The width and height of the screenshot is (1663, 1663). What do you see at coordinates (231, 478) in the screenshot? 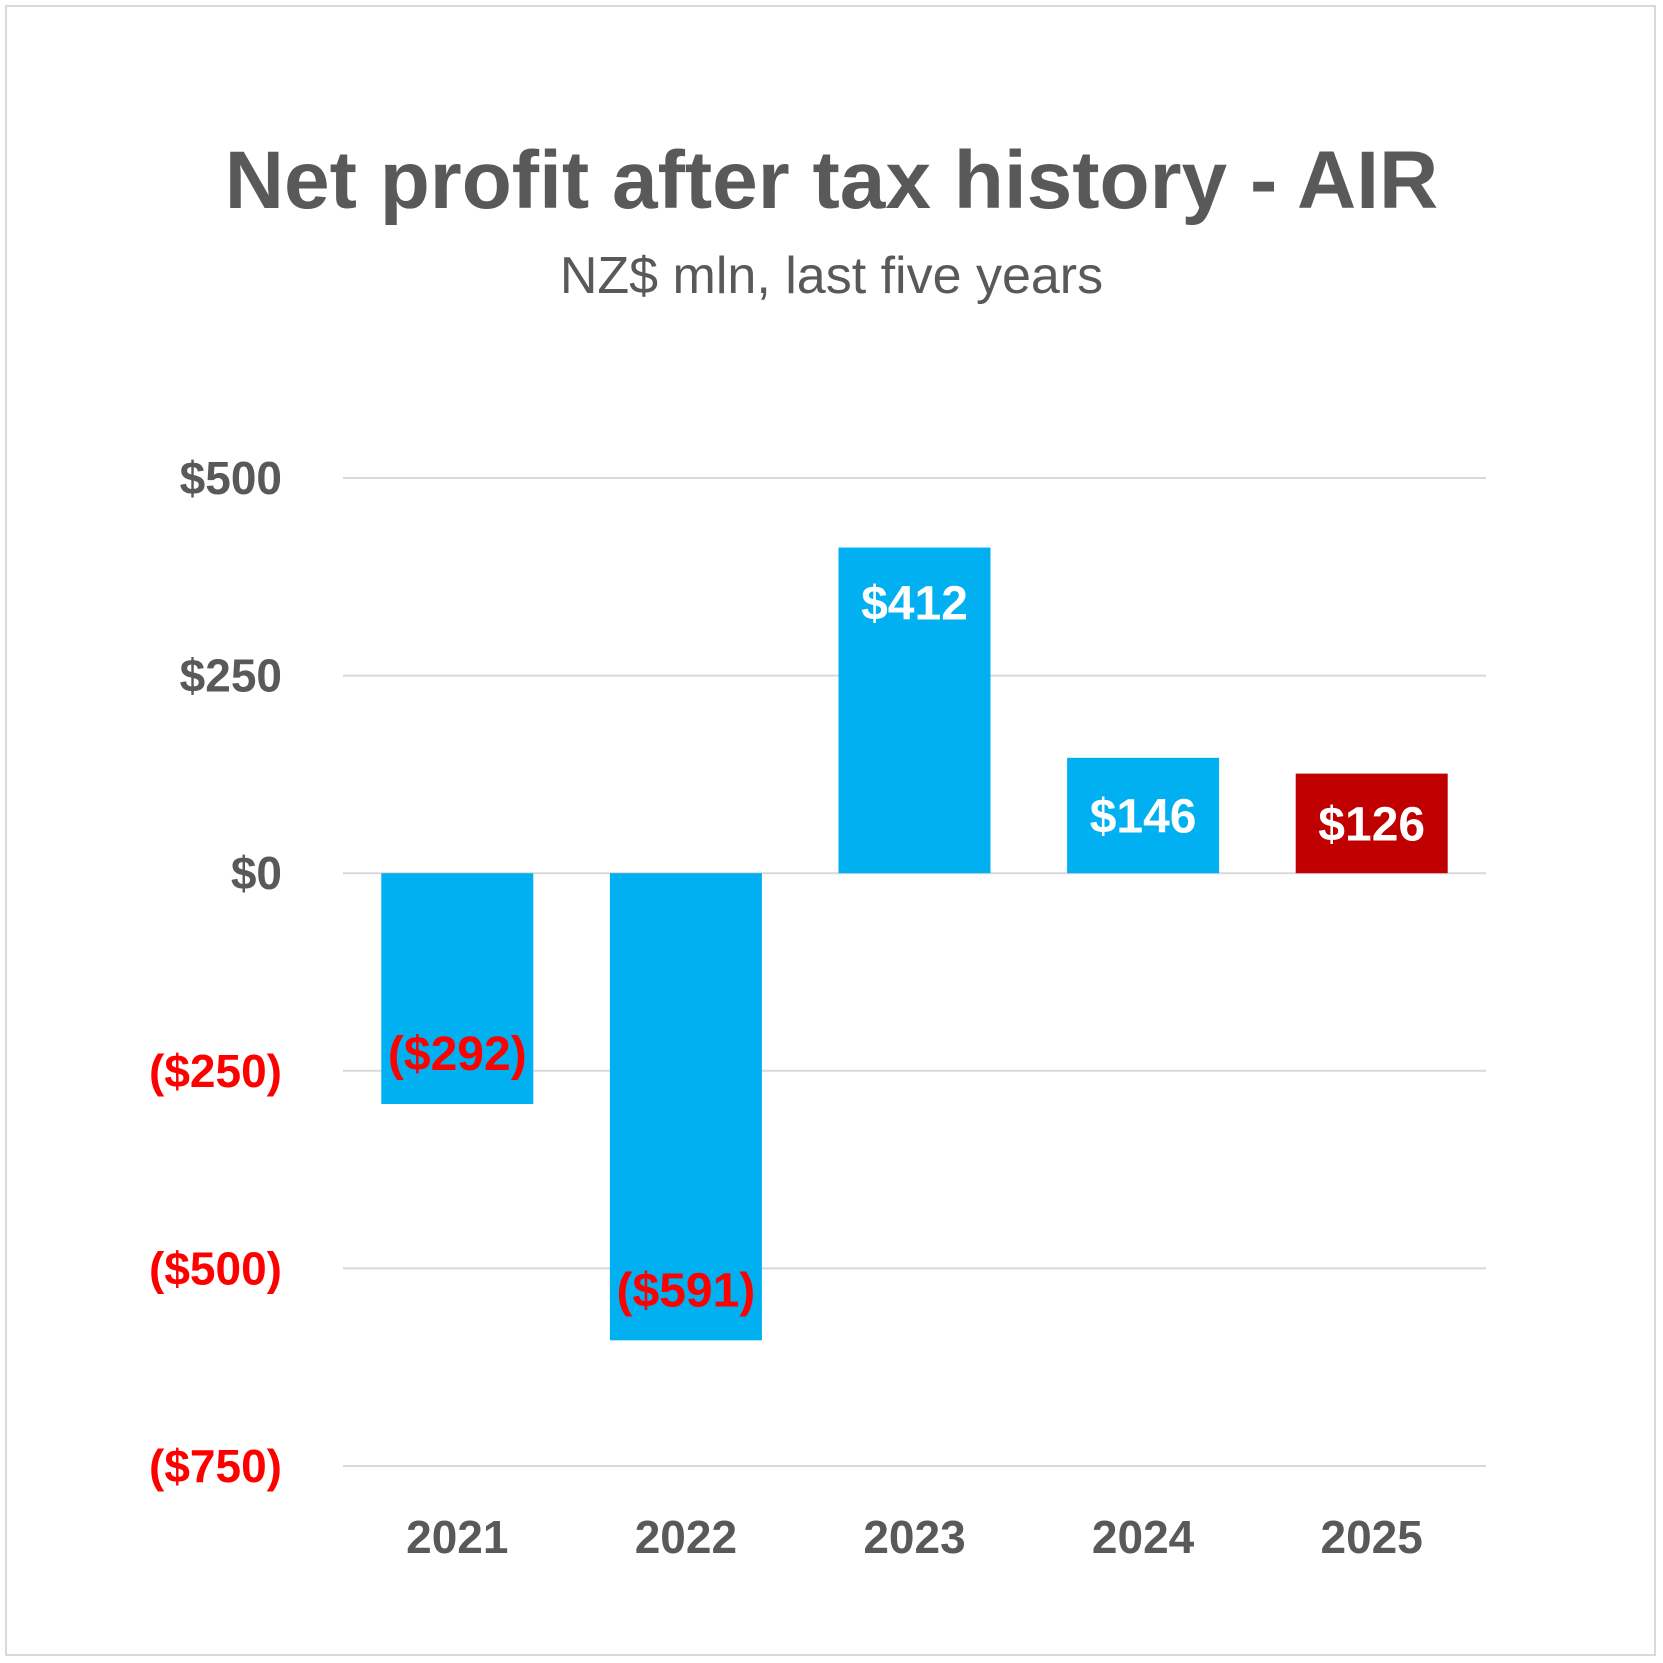
I see `y-tick-label: $500` at bounding box center [231, 478].